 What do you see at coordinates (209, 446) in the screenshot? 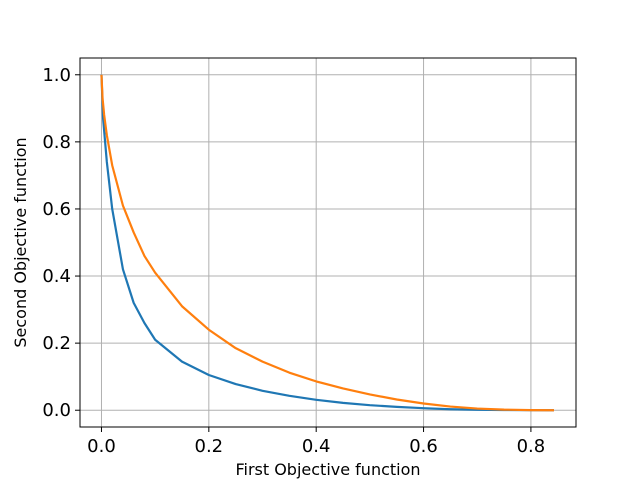
I see `x-tick-label: 0.2` at bounding box center [209, 446].